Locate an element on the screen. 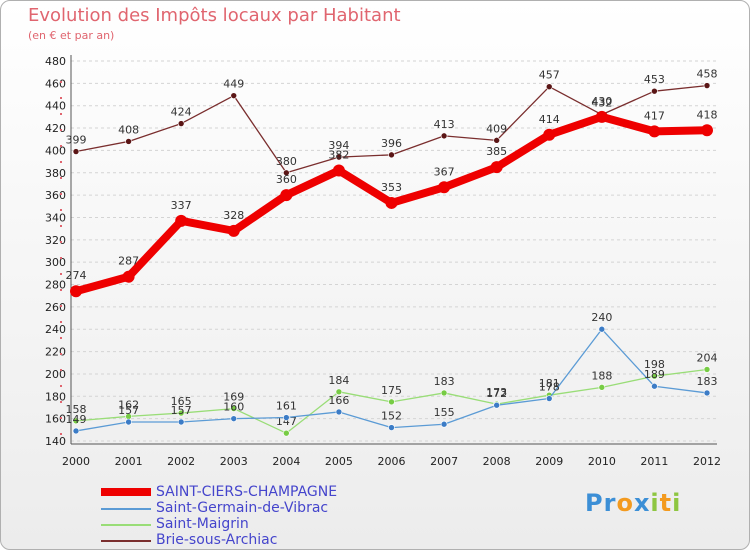 The image size is (750, 550). y-tick-label: 300 is located at coordinates (55, 262).